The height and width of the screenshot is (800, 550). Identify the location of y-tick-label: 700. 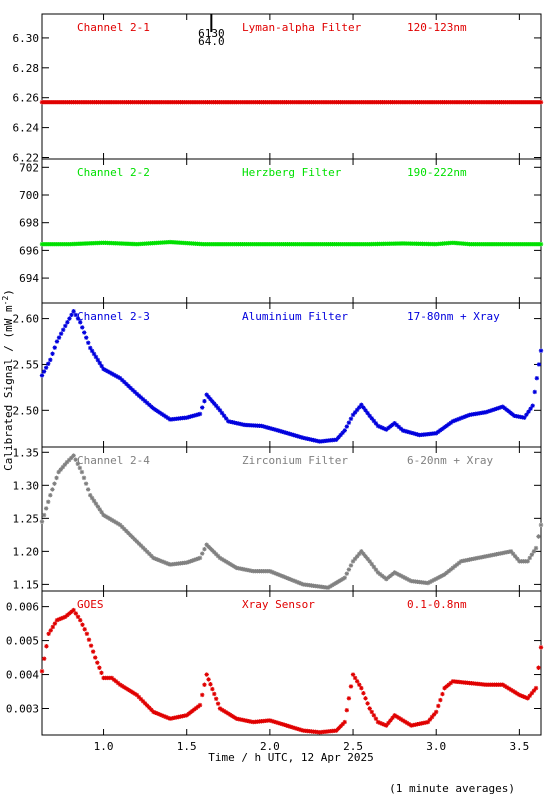
(29, 195).